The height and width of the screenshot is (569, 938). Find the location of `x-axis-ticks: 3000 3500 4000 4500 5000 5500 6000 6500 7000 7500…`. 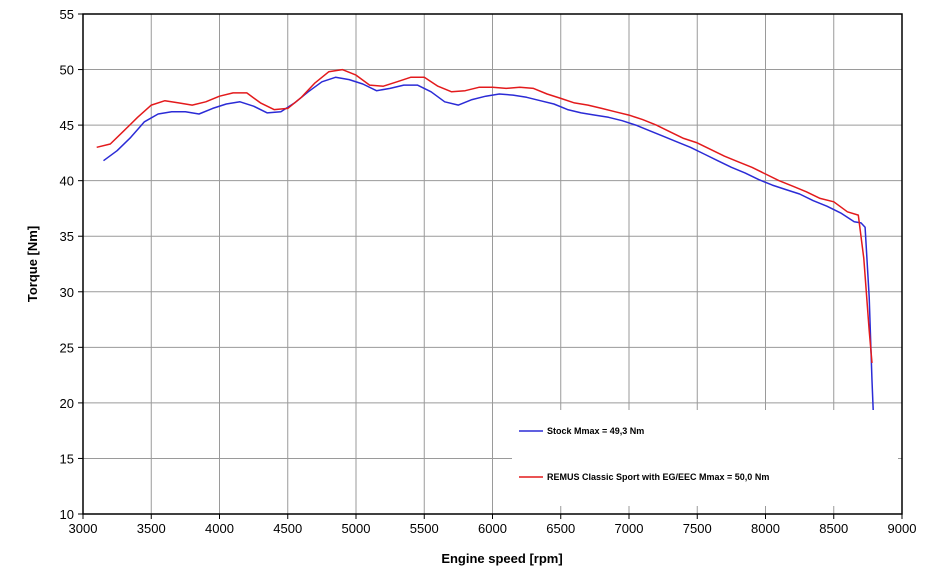

x-axis-ticks: 3000 3500 4000 4500 5000 5500 6000 6500 7000 7500… is located at coordinates (493, 525).